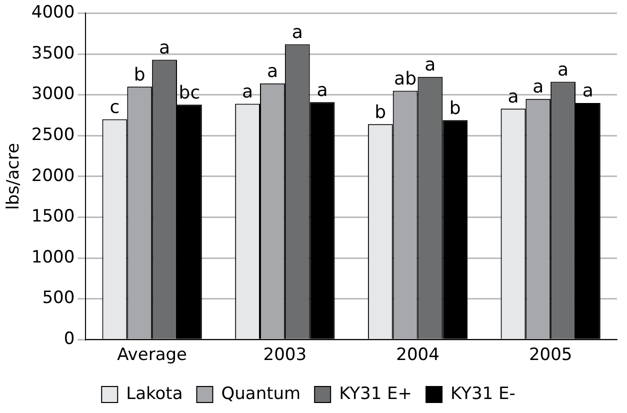  Describe the element at coordinates (69, 339) in the screenshot. I see `y-tick-label: 0` at that location.